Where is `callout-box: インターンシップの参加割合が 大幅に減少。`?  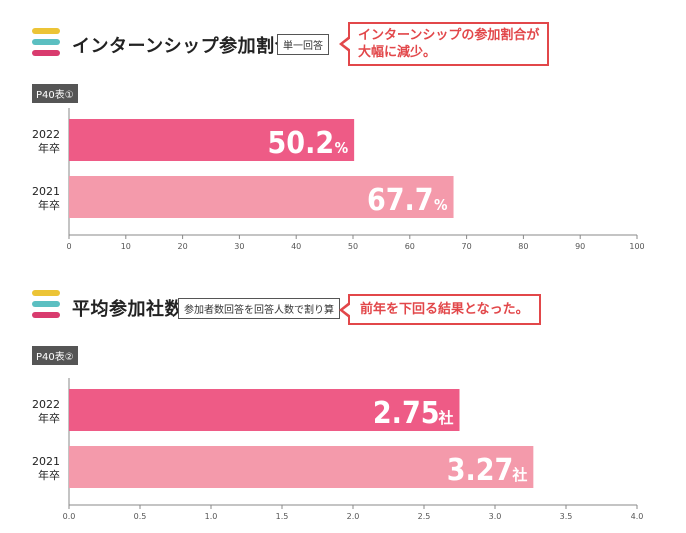
callout-box: インターンシップの参加割合が 大幅に減少。 is located at coordinates (444, 44).